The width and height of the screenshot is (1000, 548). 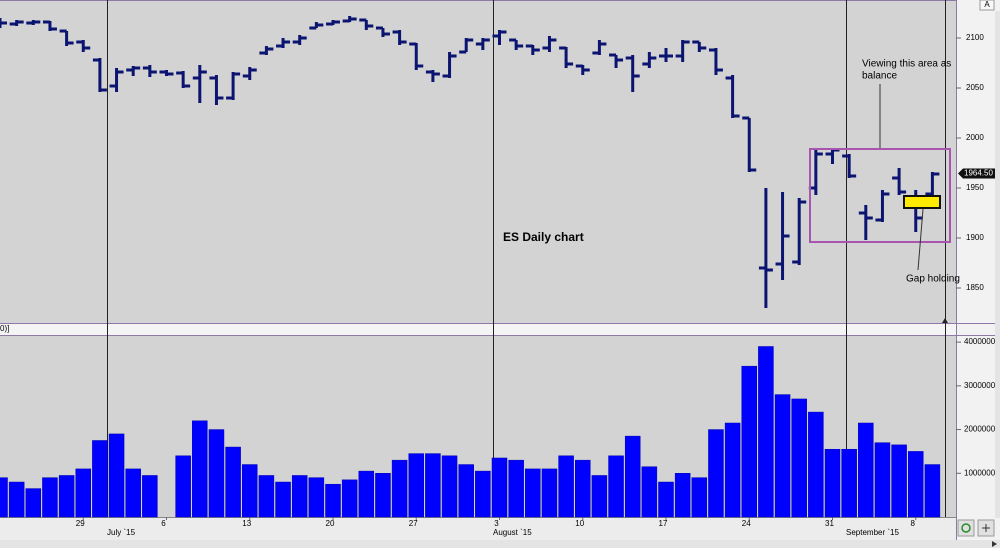 I want to click on y-tick-label: 2100, so click(x=975, y=37).